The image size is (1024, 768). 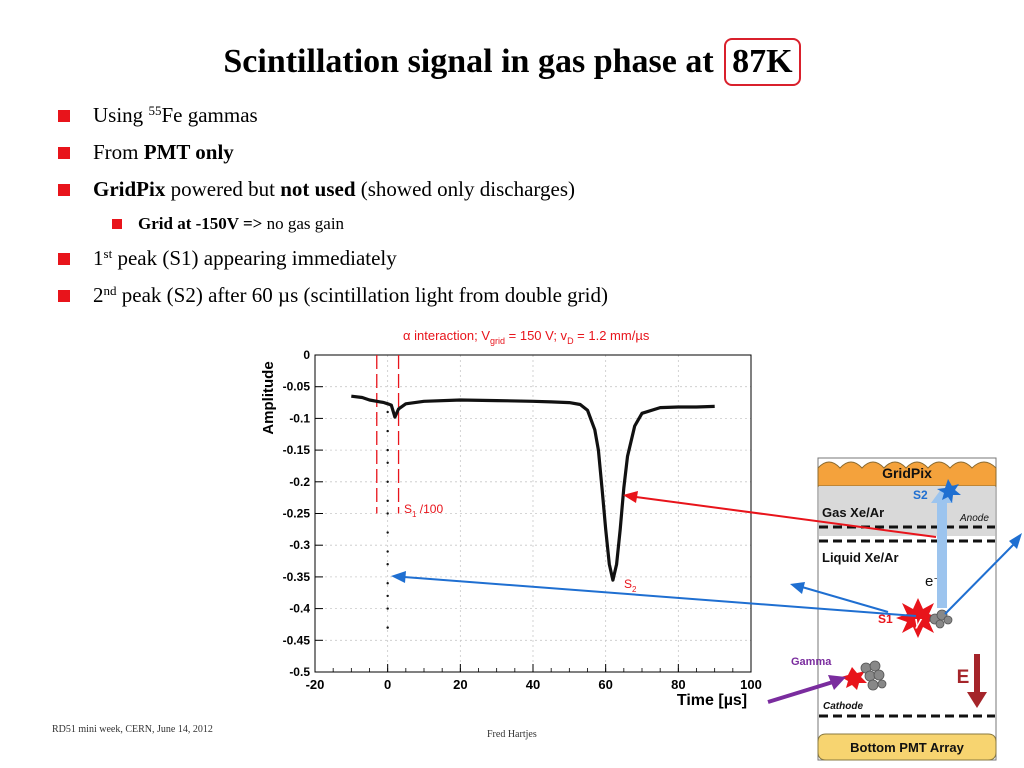 What do you see at coordinates (860, 557) in the screenshot?
I see `liquid-label: Liquid Xe/Ar` at bounding box center [860, 557].